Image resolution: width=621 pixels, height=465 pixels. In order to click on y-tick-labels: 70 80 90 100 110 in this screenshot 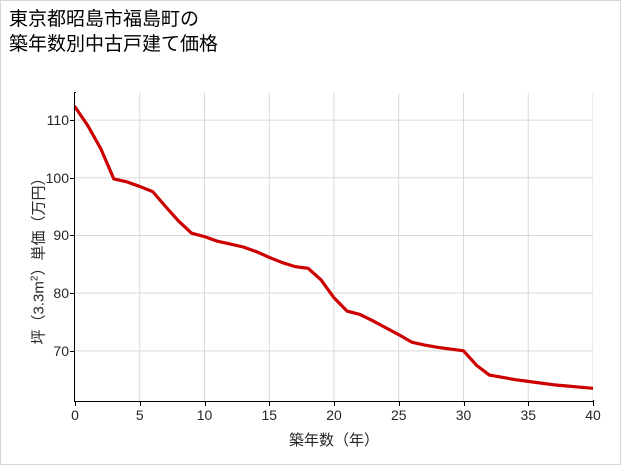, I will do `click(45, 232)`.